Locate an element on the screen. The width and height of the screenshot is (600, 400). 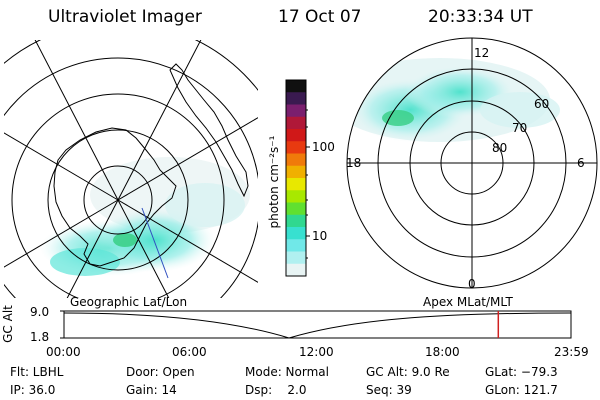
colorbar-swatches is located at coordinates (296, 178).